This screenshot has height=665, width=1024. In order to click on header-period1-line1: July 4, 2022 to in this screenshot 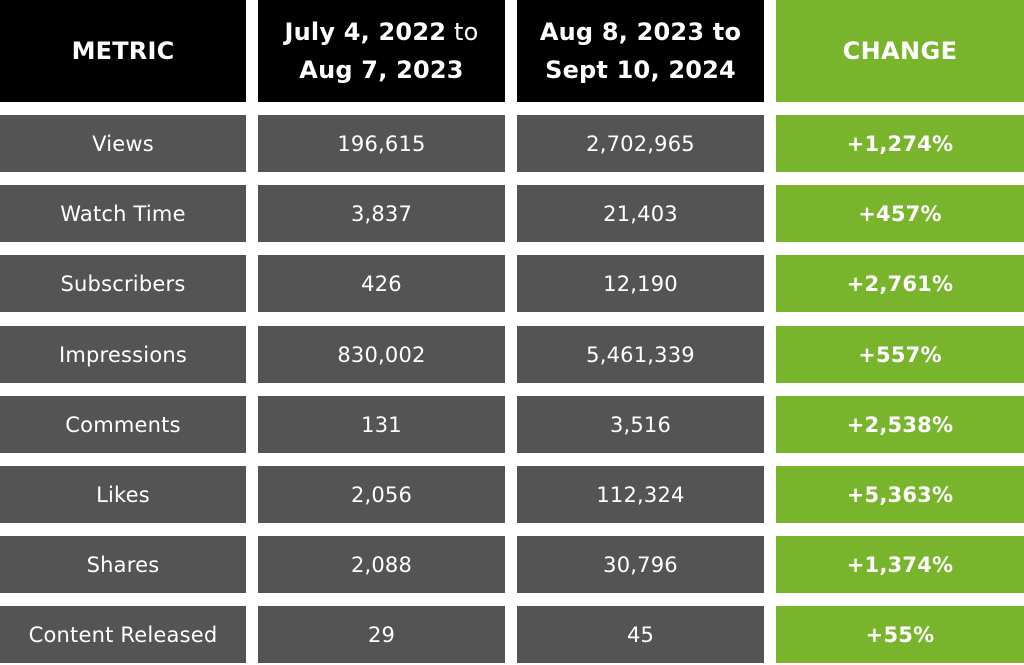, I will do `click(382, 32)`.